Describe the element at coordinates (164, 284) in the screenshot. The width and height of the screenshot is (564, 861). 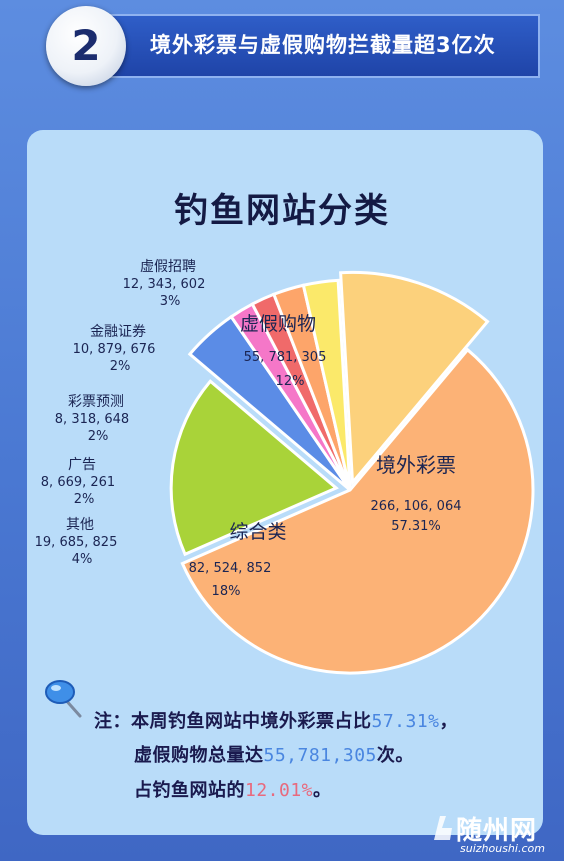
I see `slice-value-label: 12, 343, 602` at that location.